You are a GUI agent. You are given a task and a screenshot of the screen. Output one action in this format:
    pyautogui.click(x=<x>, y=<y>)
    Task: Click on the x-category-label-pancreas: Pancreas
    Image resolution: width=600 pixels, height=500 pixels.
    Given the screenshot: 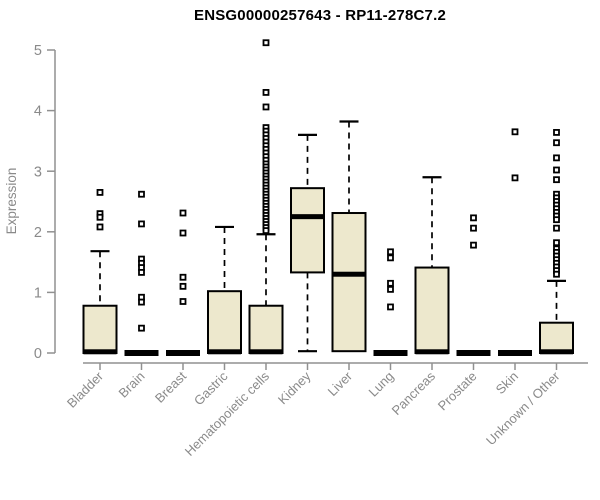 What is the action you would take?
    pyautogui.click(x=414, y=393)
    